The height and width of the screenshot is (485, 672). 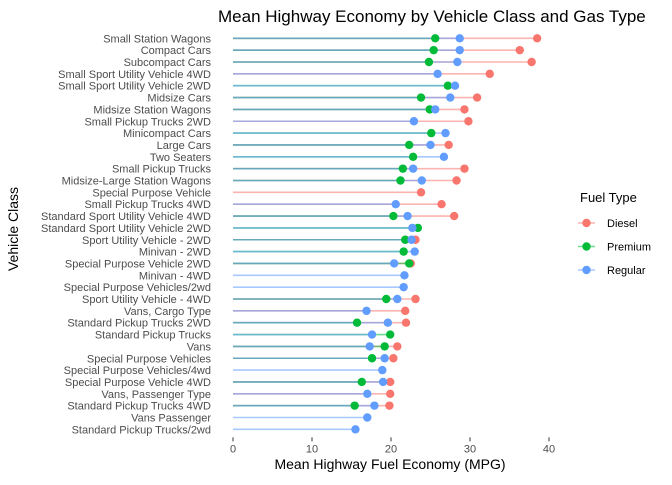 What do you see at coordinates (406, 323) in the screenshot?
I see `point-diesel-standard-pickup-trucks-2wd` at bounding box center [406, 323].